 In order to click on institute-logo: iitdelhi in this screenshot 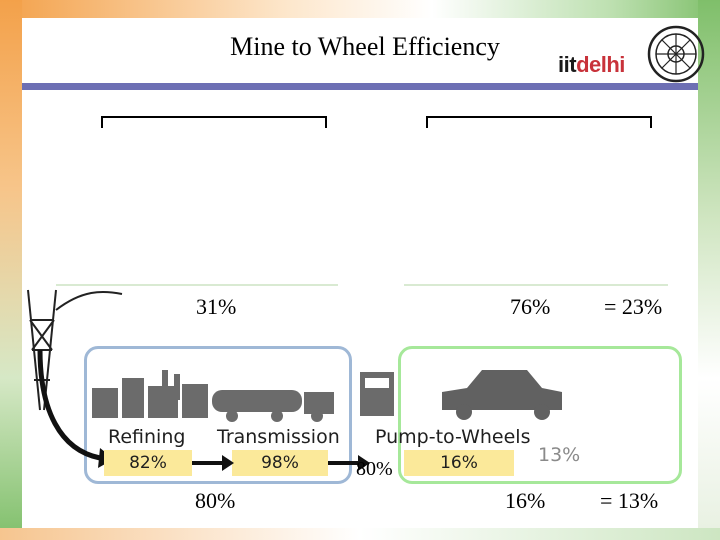, I will do `click(591, 65)`.